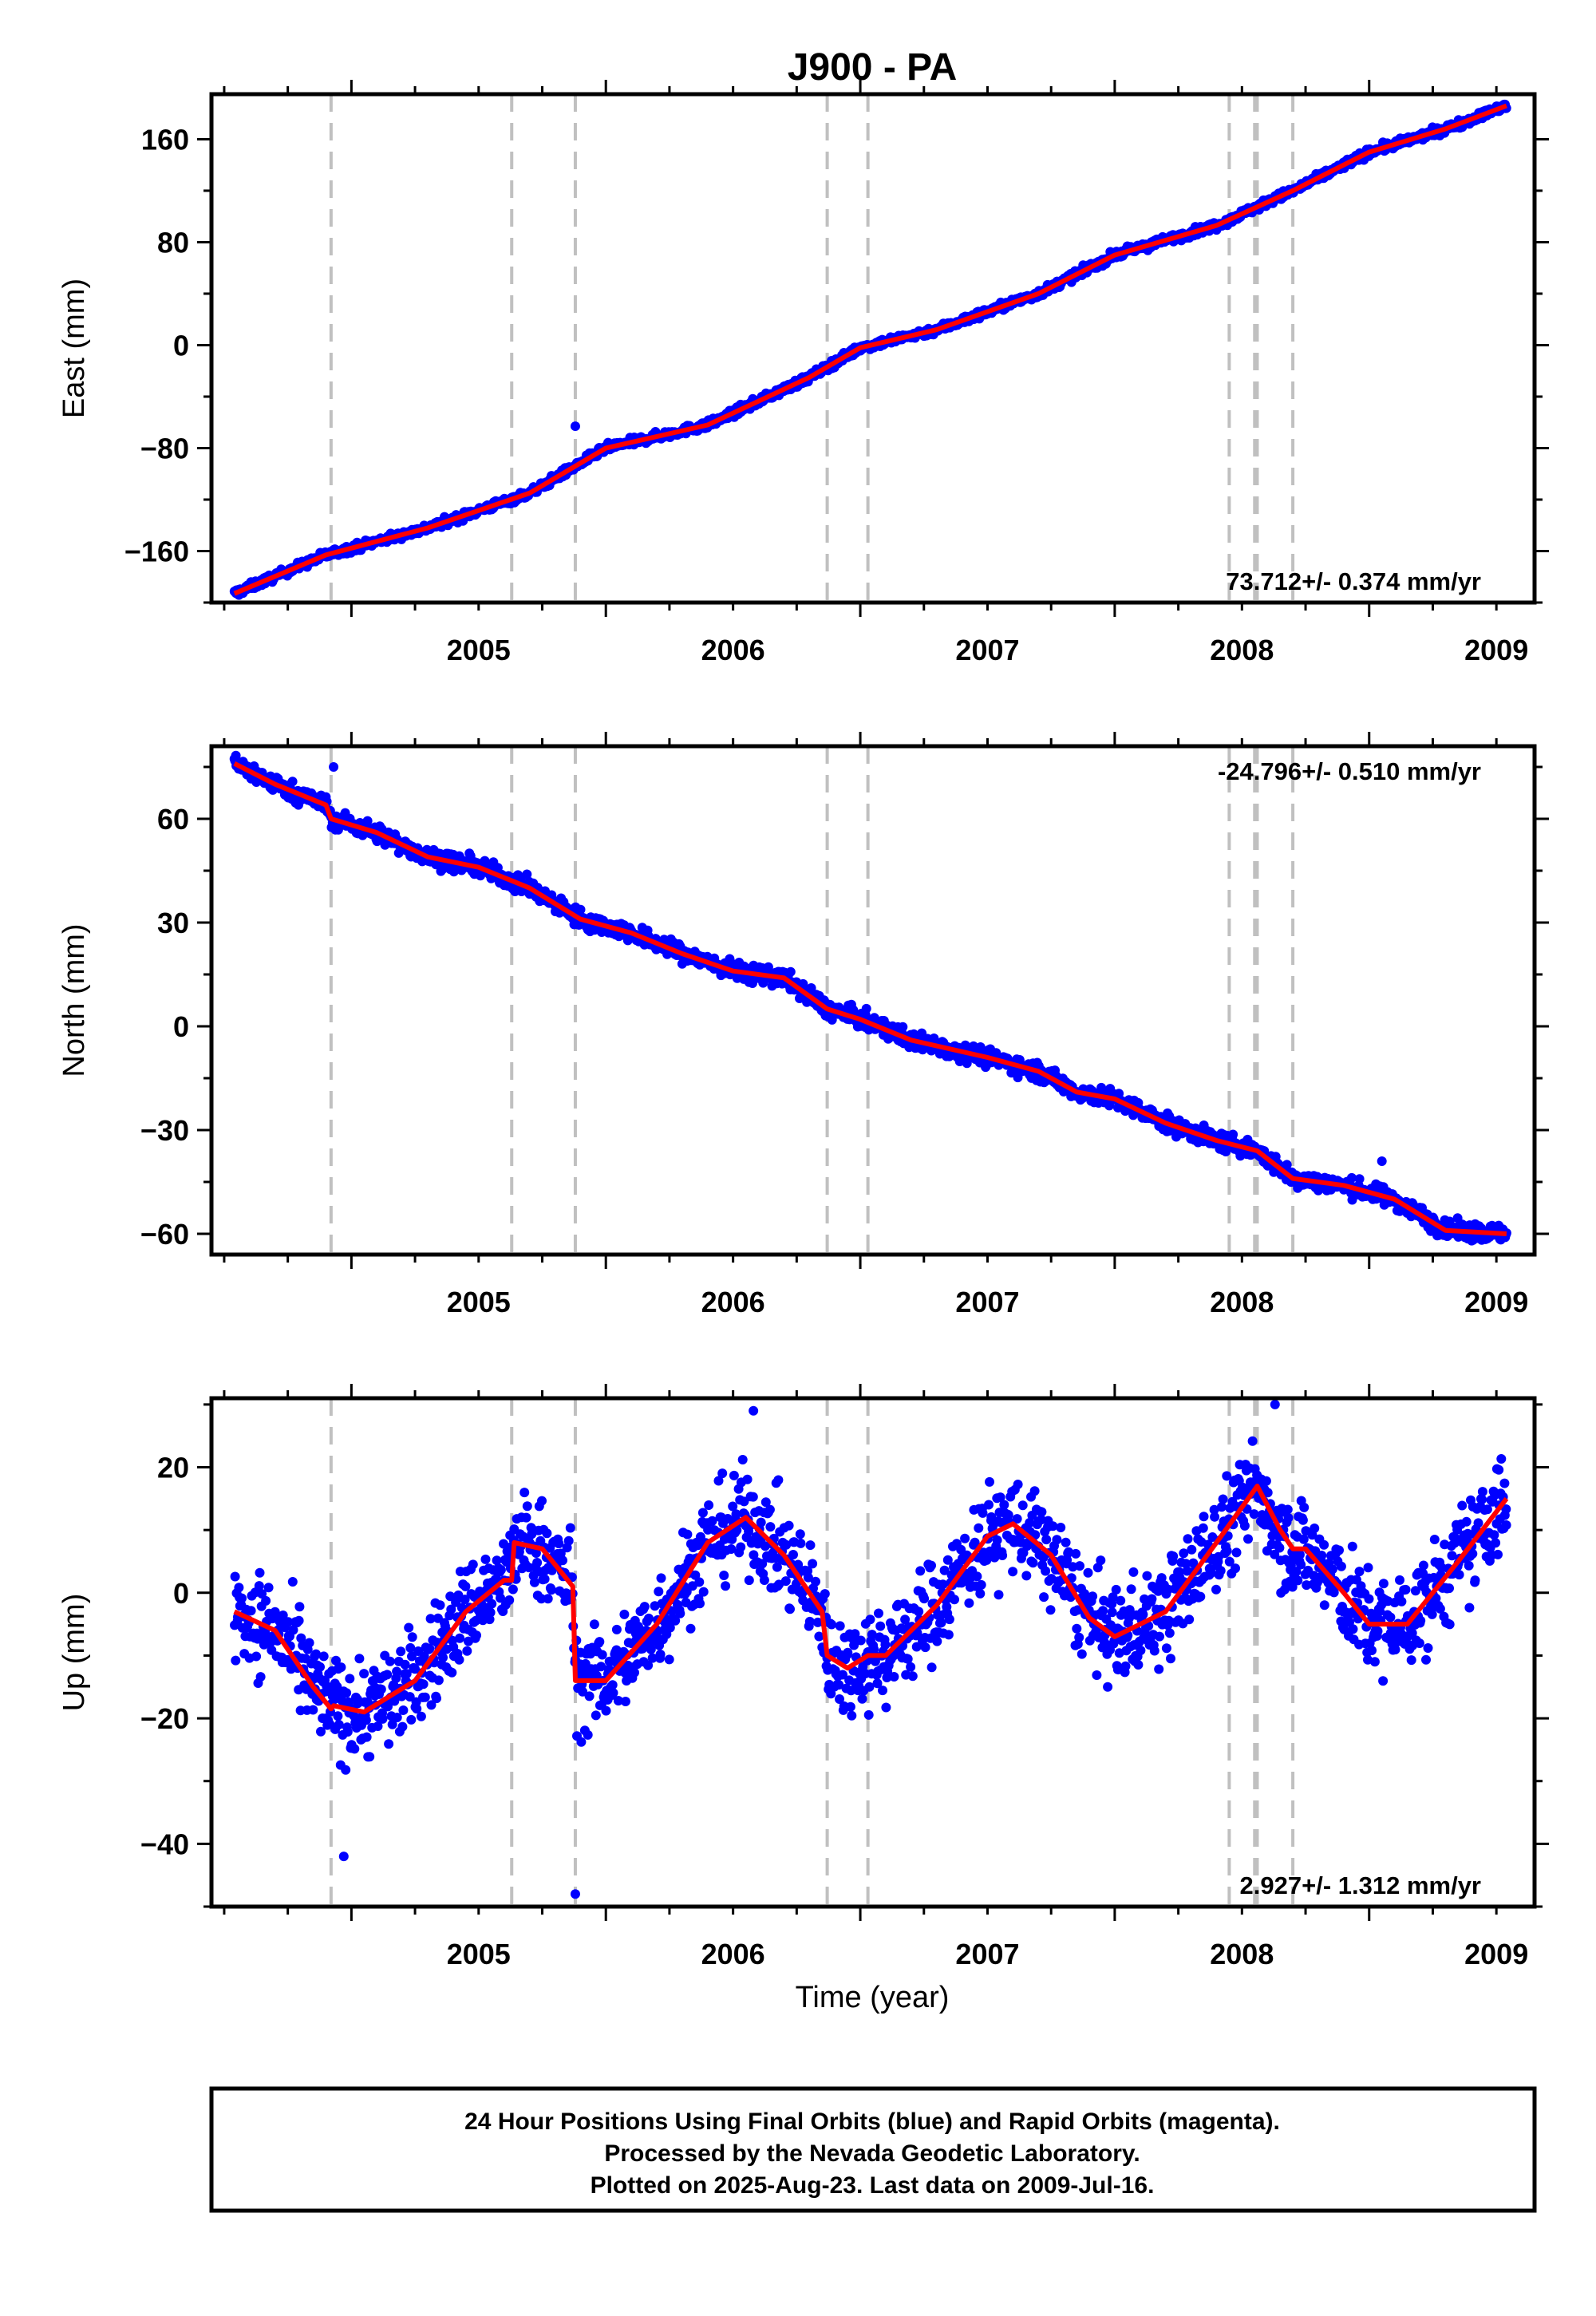 Image resolution: width=1596 pixels, height=2316 pixels. Describe the element at coordinates (164, 448) in the screenshot. I see `y-tick-label: −80` at that location.